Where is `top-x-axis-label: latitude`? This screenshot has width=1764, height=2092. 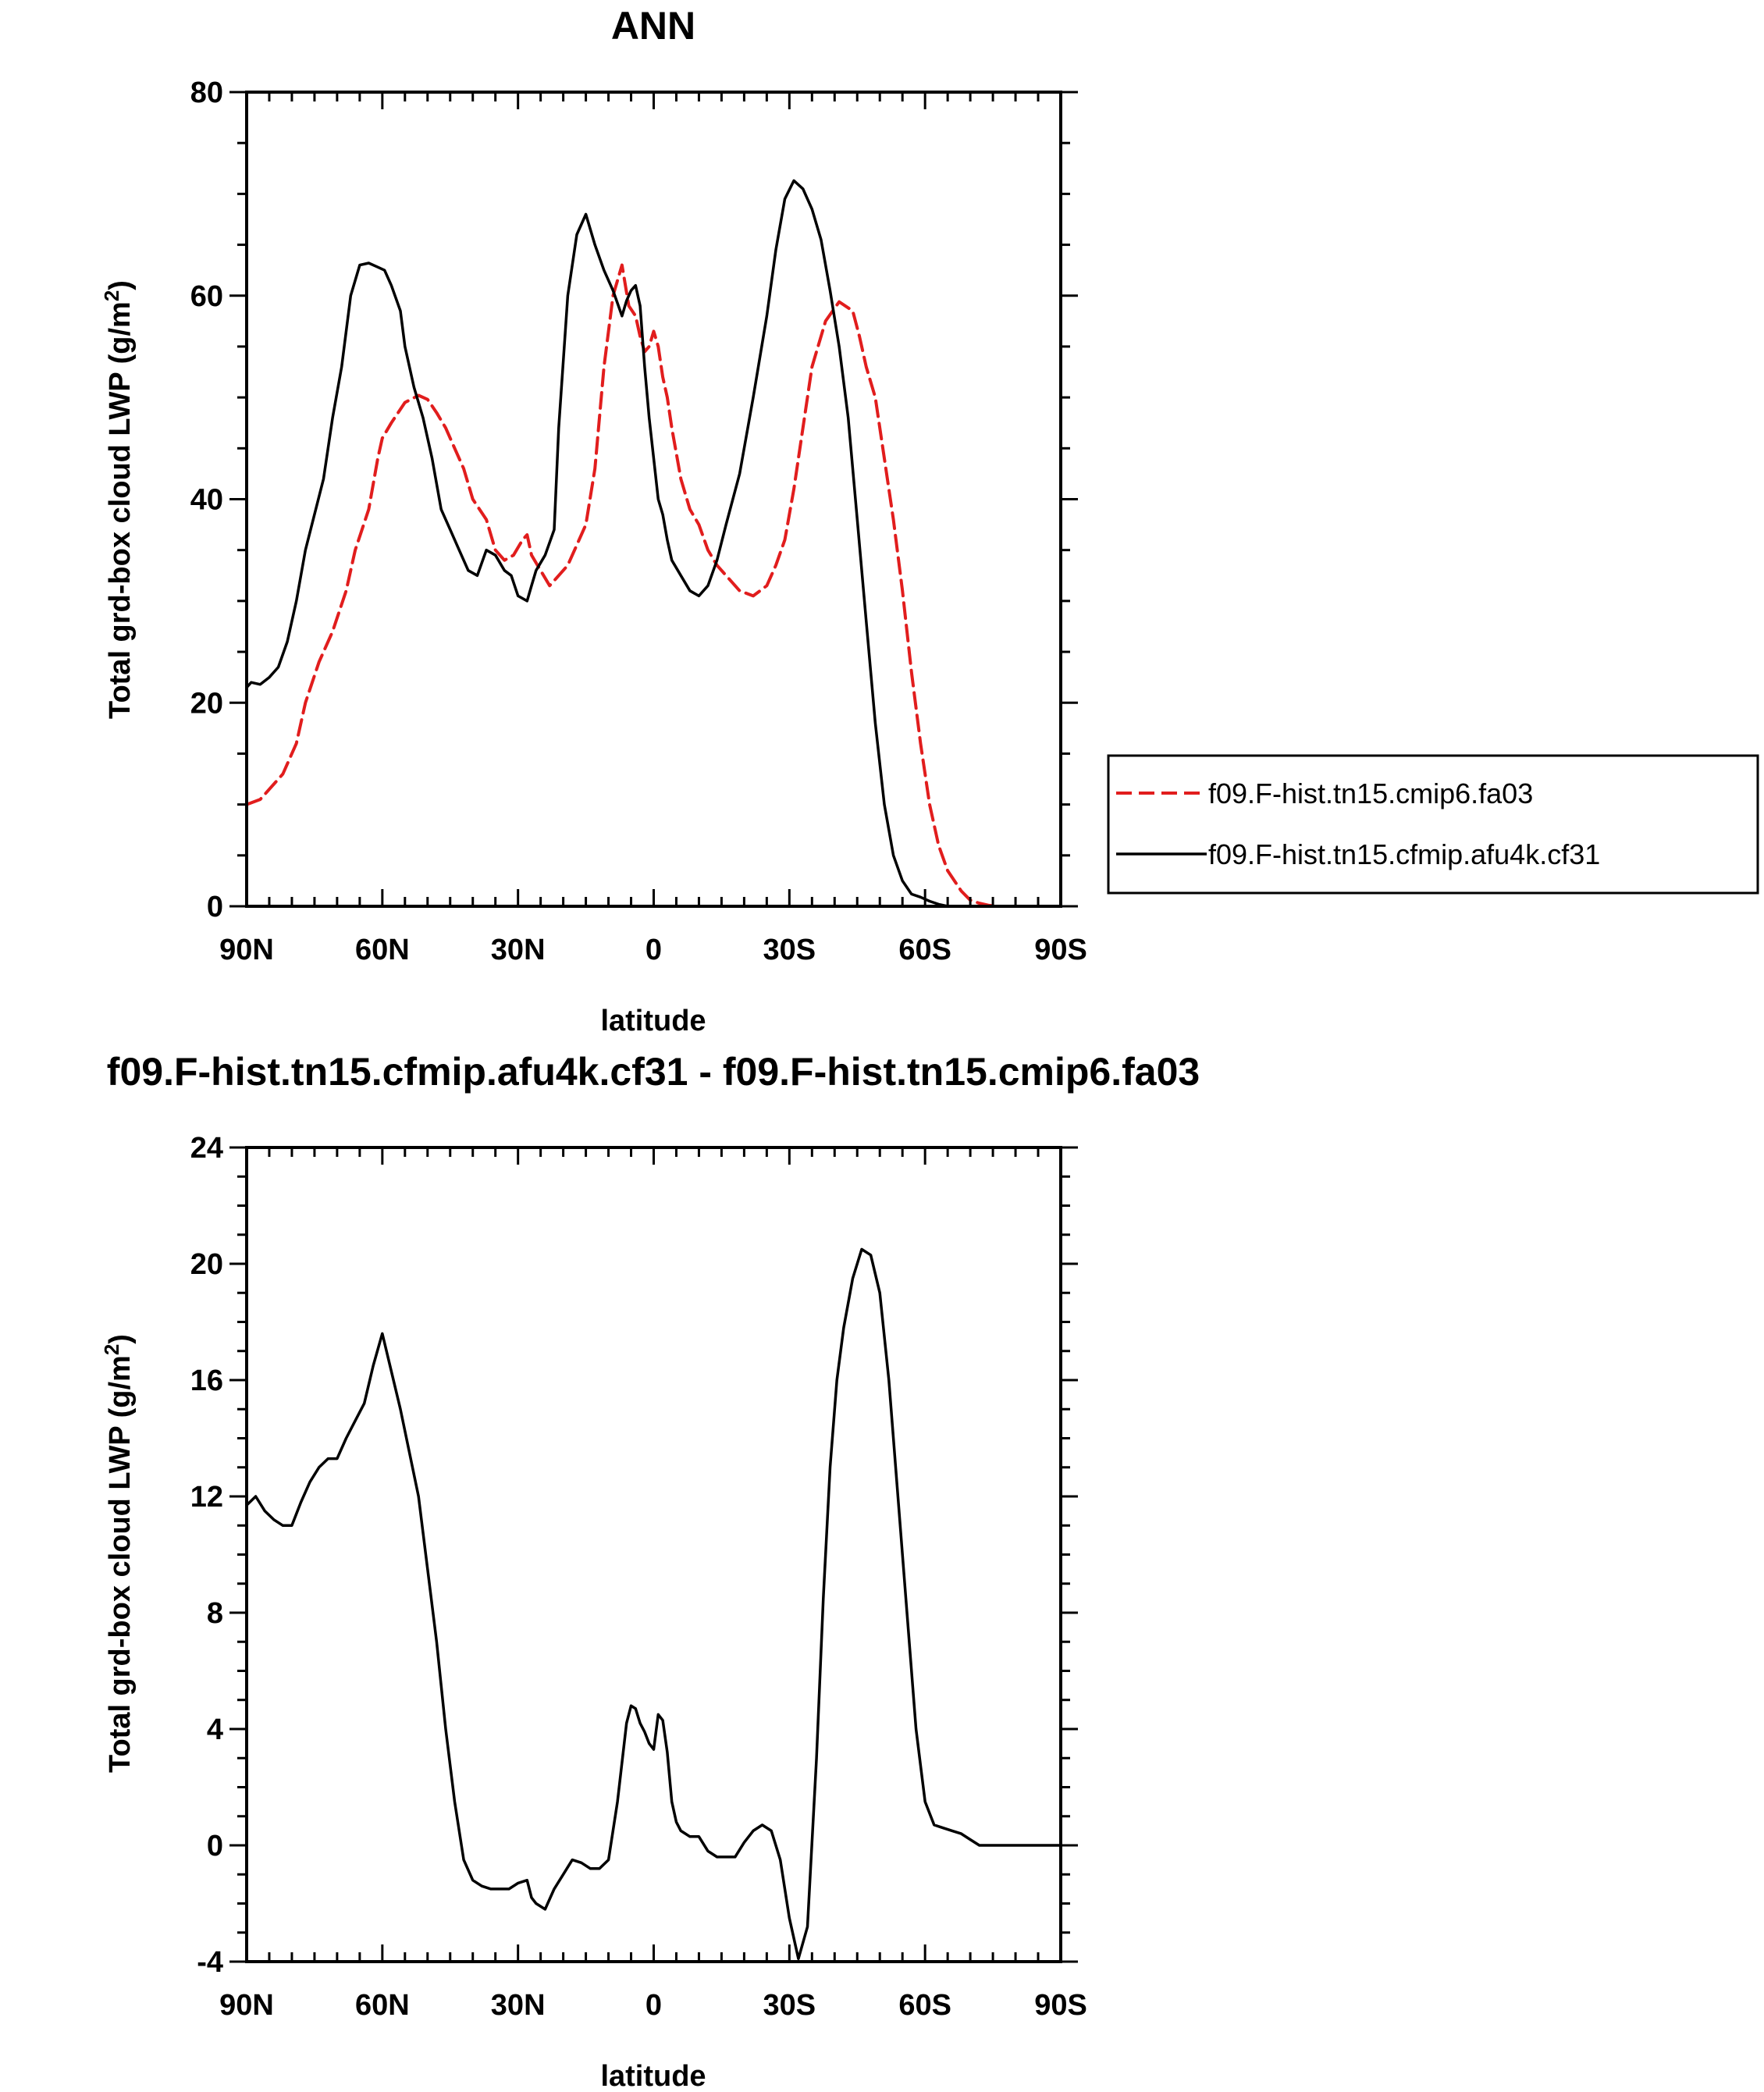 top-x-axis-label: latitude is located at coordinates (653, 1021).